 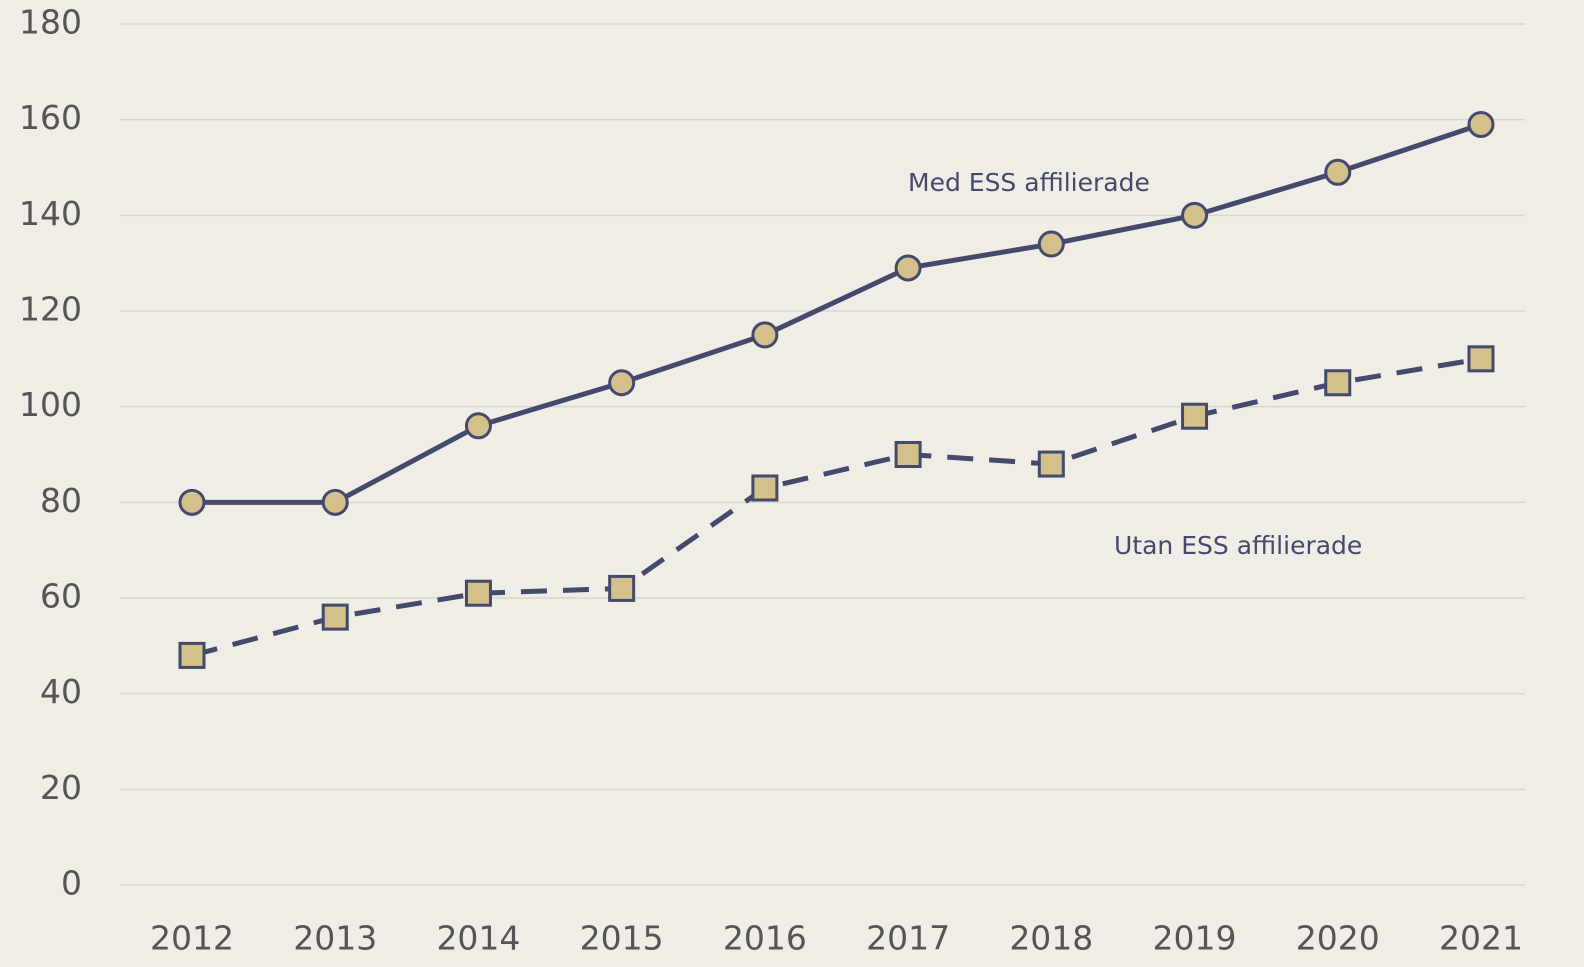 What do you see at coordinates (61, 787) in the screenshot?
I see `y-tick-label: 20` at bounding box center [61, 787].